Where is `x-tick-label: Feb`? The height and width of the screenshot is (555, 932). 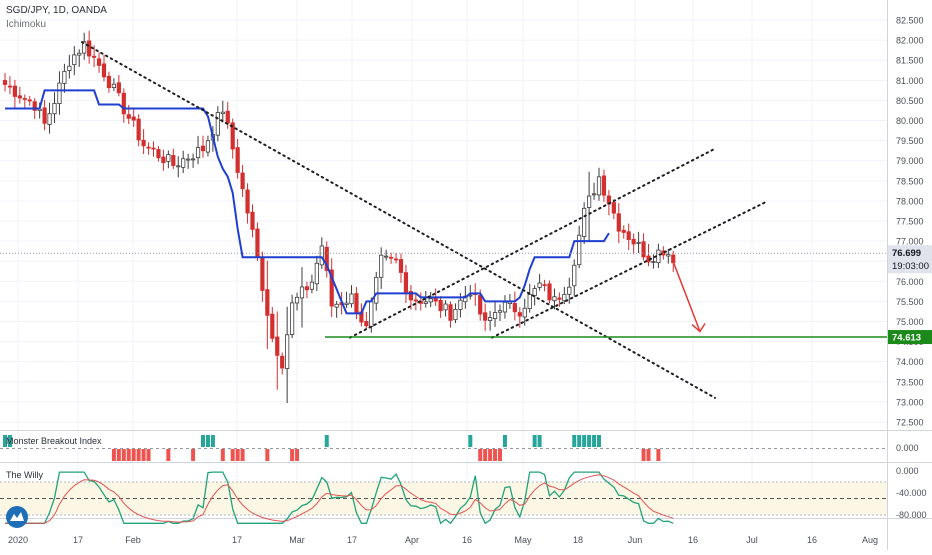
x-tick-label: Feb is located at coordinates (133, 540).